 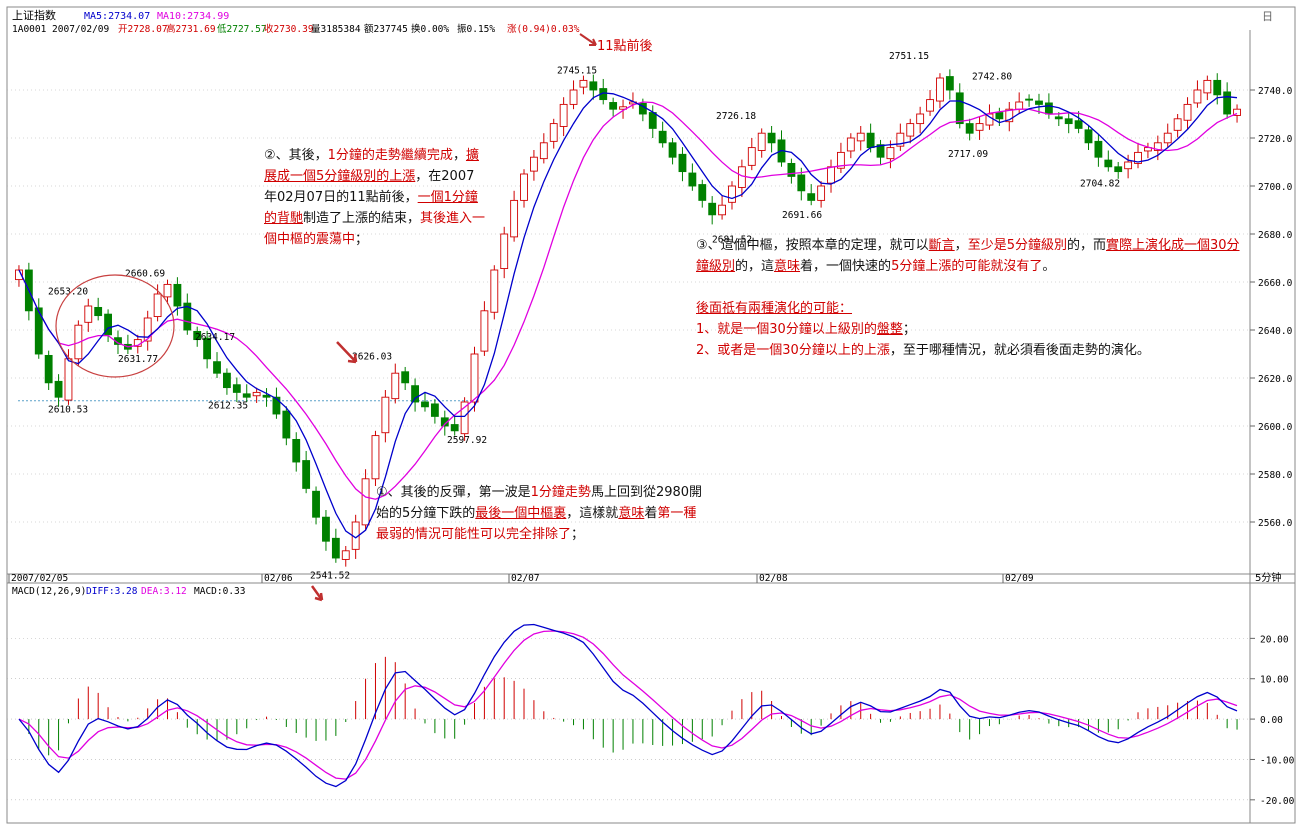 What do you see at coordinates (560, 492) in the screenshot?
I see `note1-part: 1分鐘走勢` at bounding box center [560, 492].